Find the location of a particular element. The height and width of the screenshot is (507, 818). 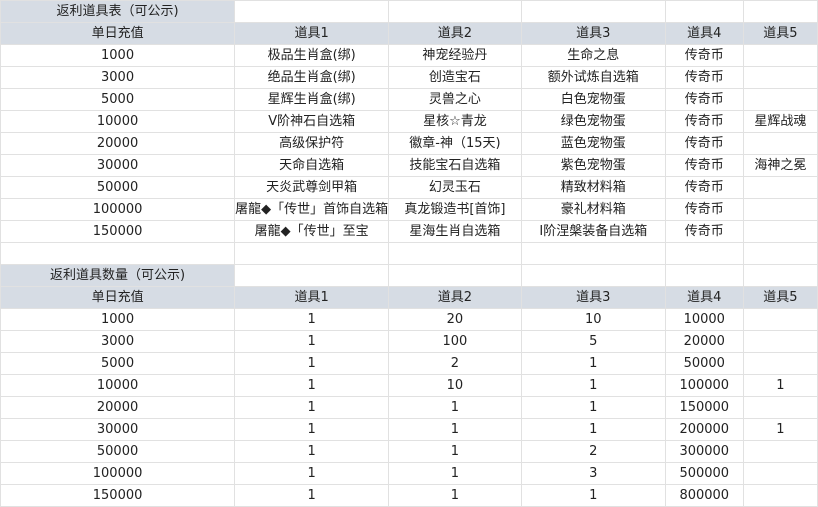

data-cell: 幻灵玉石 is located at coordinates (455, 187).